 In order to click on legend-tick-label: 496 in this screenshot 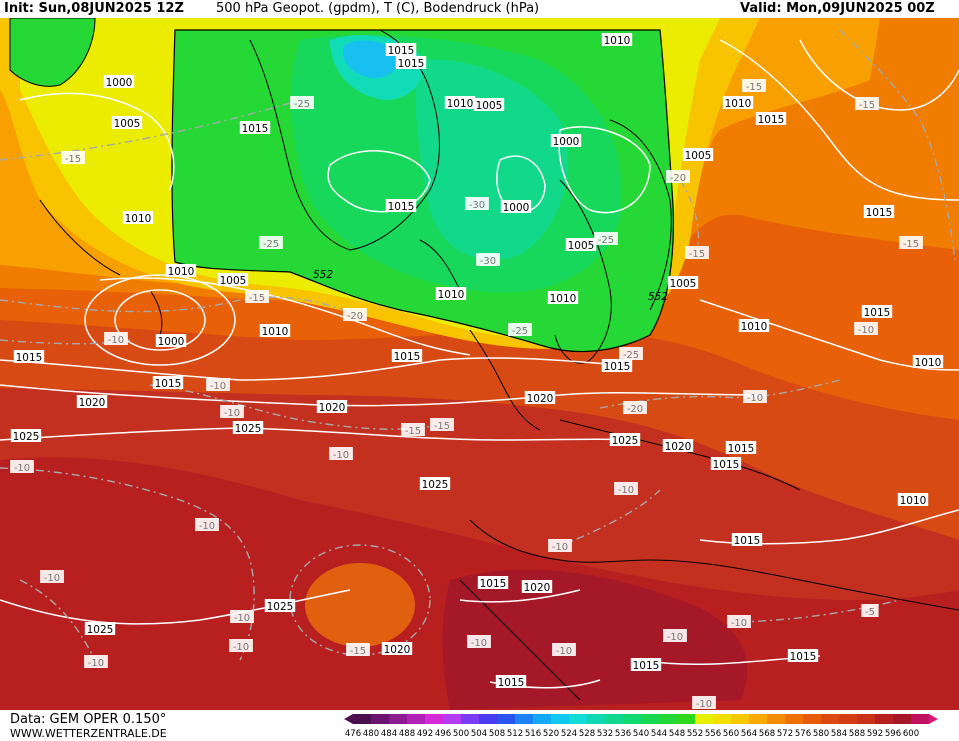, I will do `click(443, 734)`.